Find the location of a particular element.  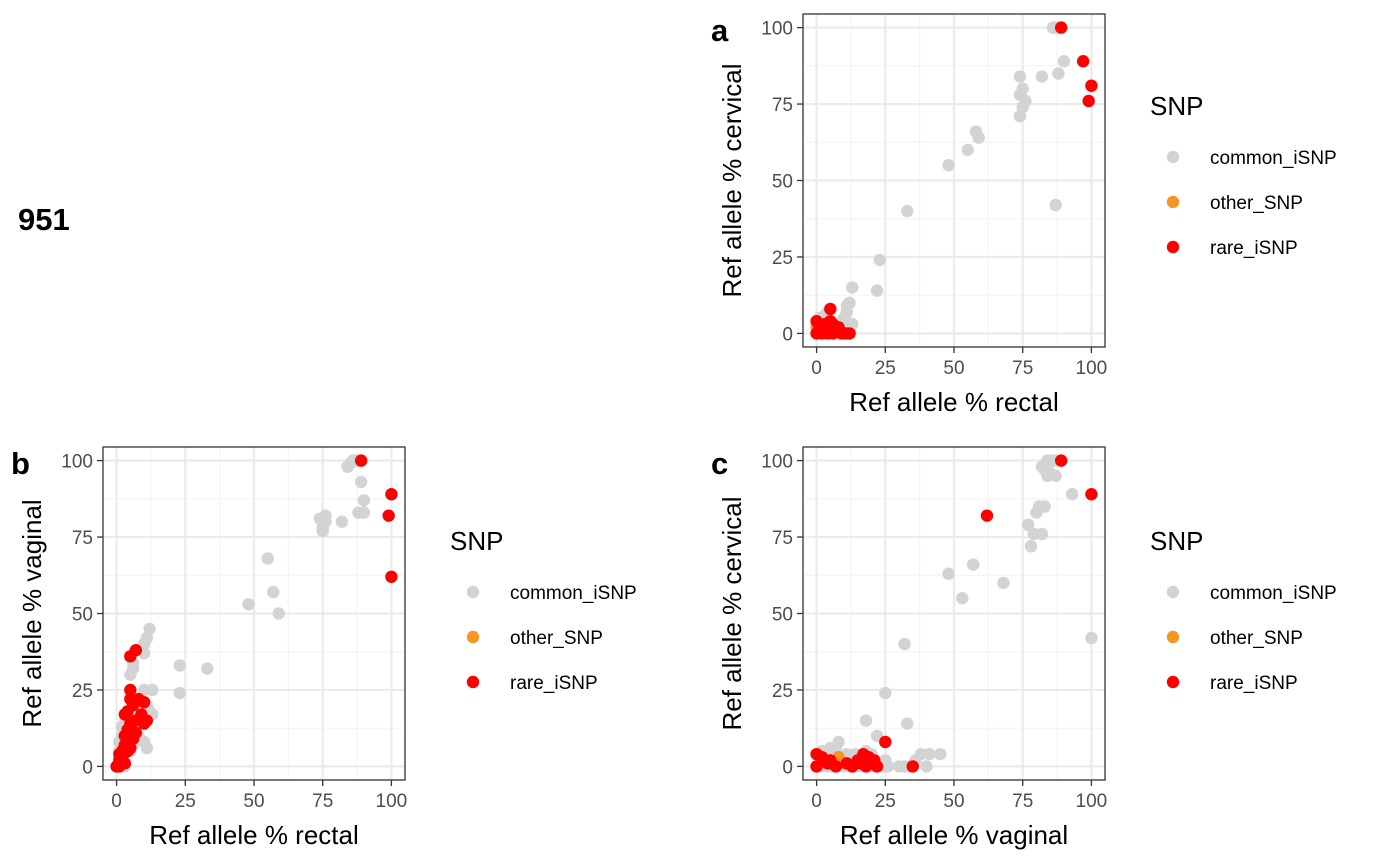

legend-key-common_iSNP is located at coordinates (473, 592).